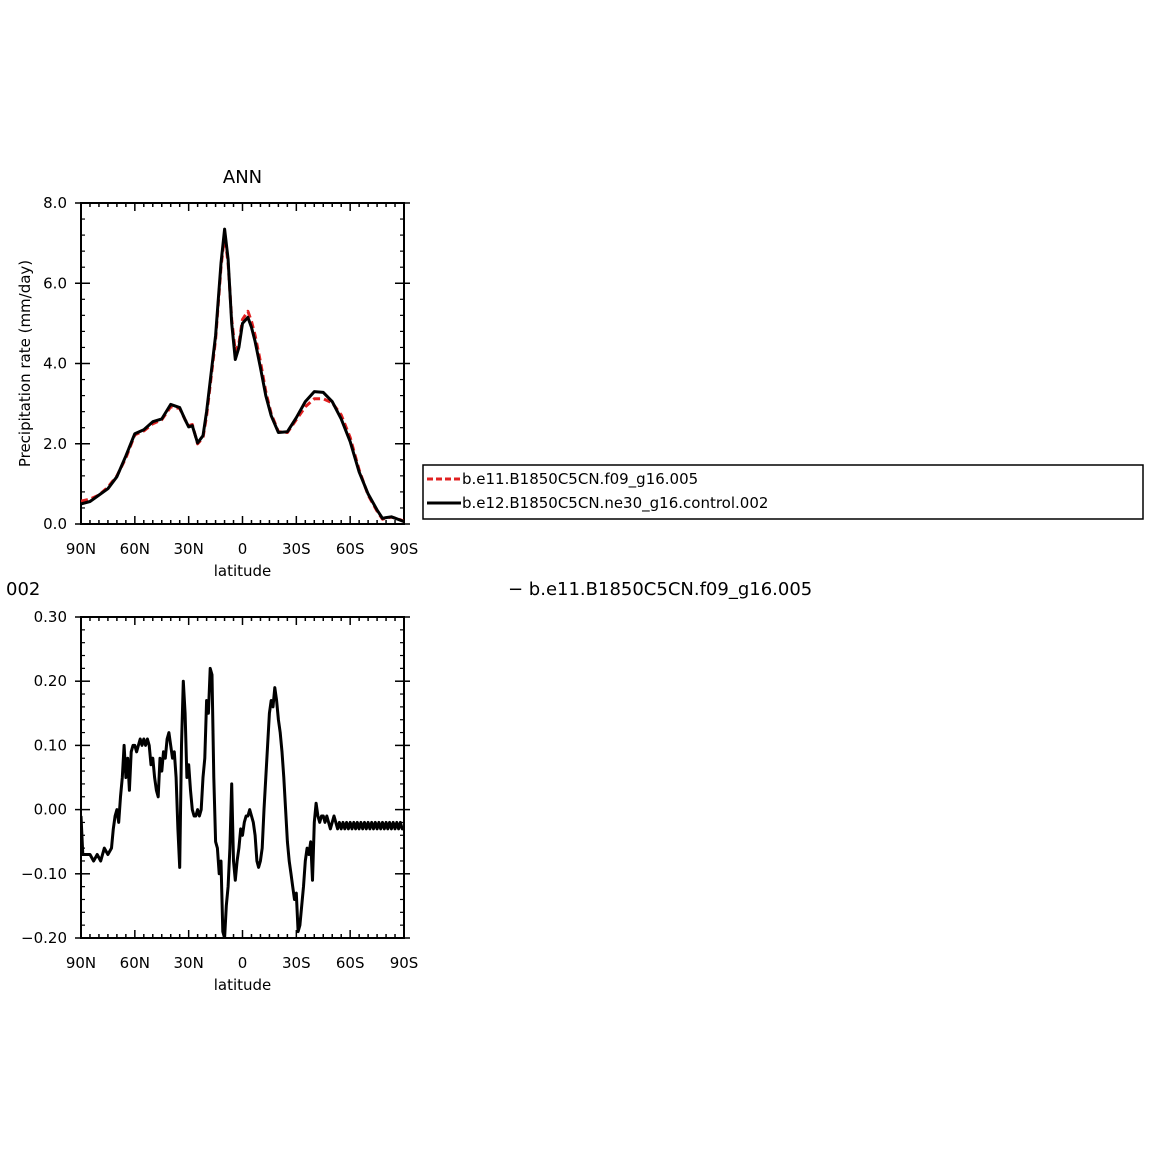  What do you see at coordinates (55, 524) in the screenshot?
I see `y-tick-label: 0.0` at bounding box center [55, 524].